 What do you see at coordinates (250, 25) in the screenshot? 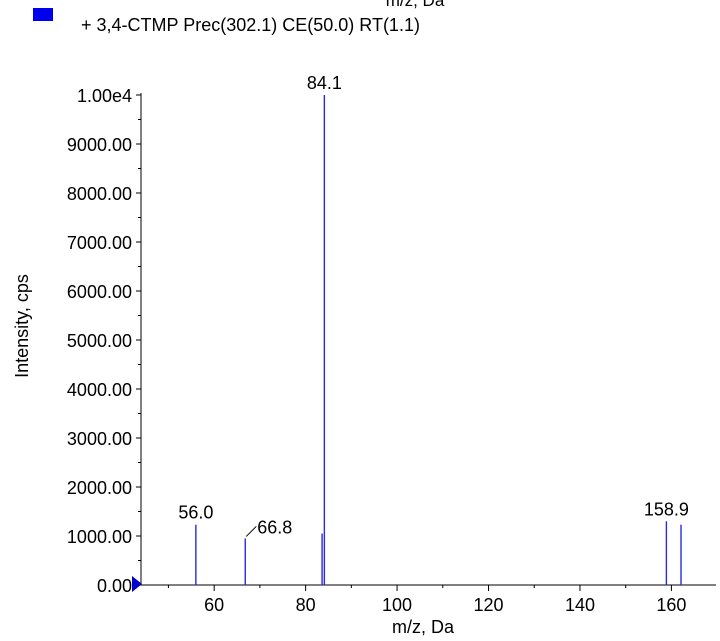
I see `legend-label: + 3,4-CTMP Prec(302.1) CE(50.0) RT(1.1)` at bounding box center [250, 25].